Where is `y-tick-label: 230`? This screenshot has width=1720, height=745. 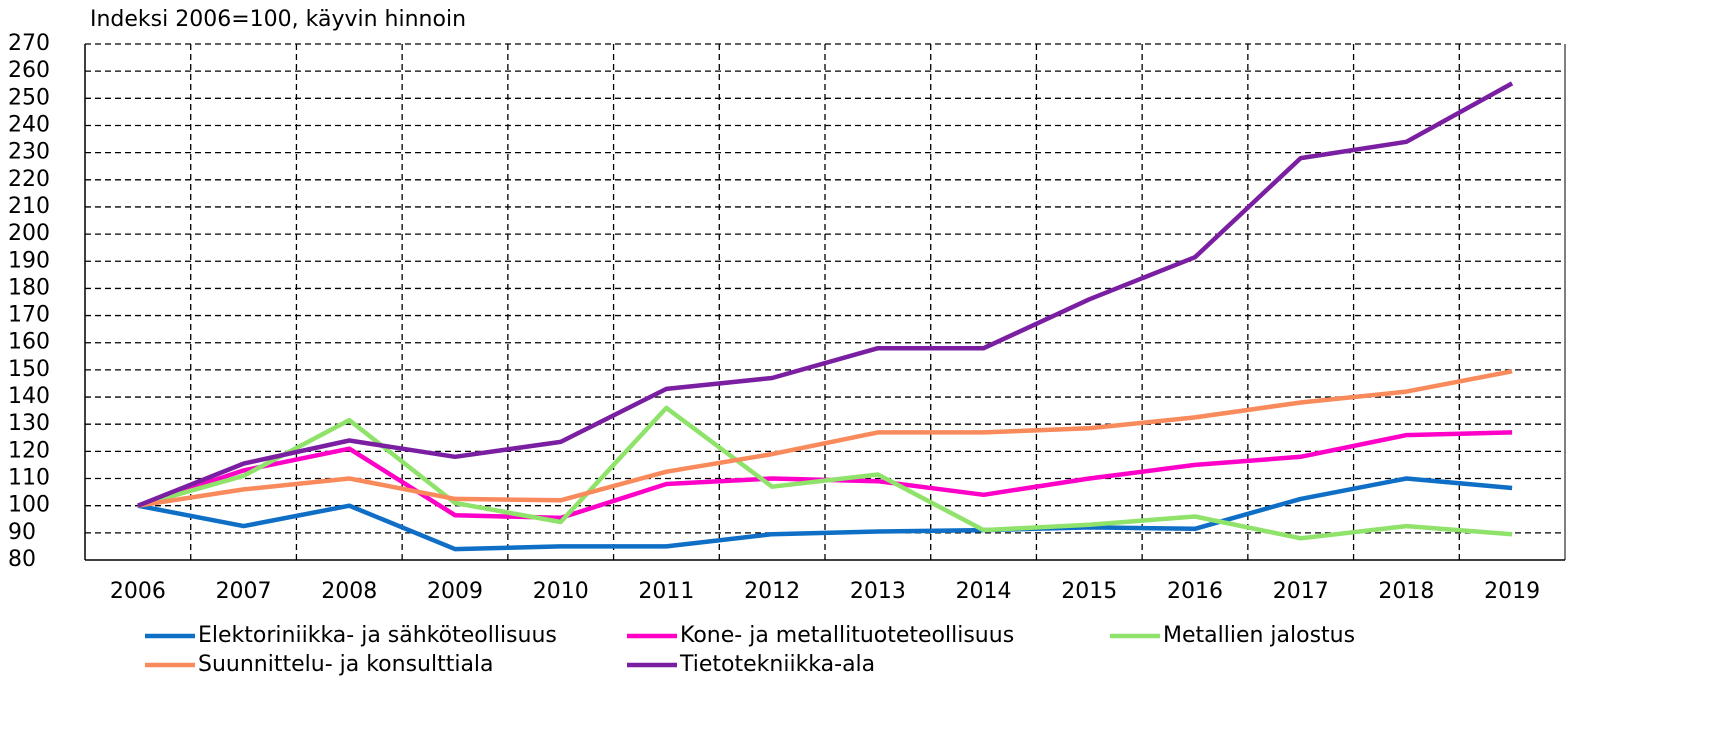
y-tick-label: 230 is located at coordinates (29, 152).